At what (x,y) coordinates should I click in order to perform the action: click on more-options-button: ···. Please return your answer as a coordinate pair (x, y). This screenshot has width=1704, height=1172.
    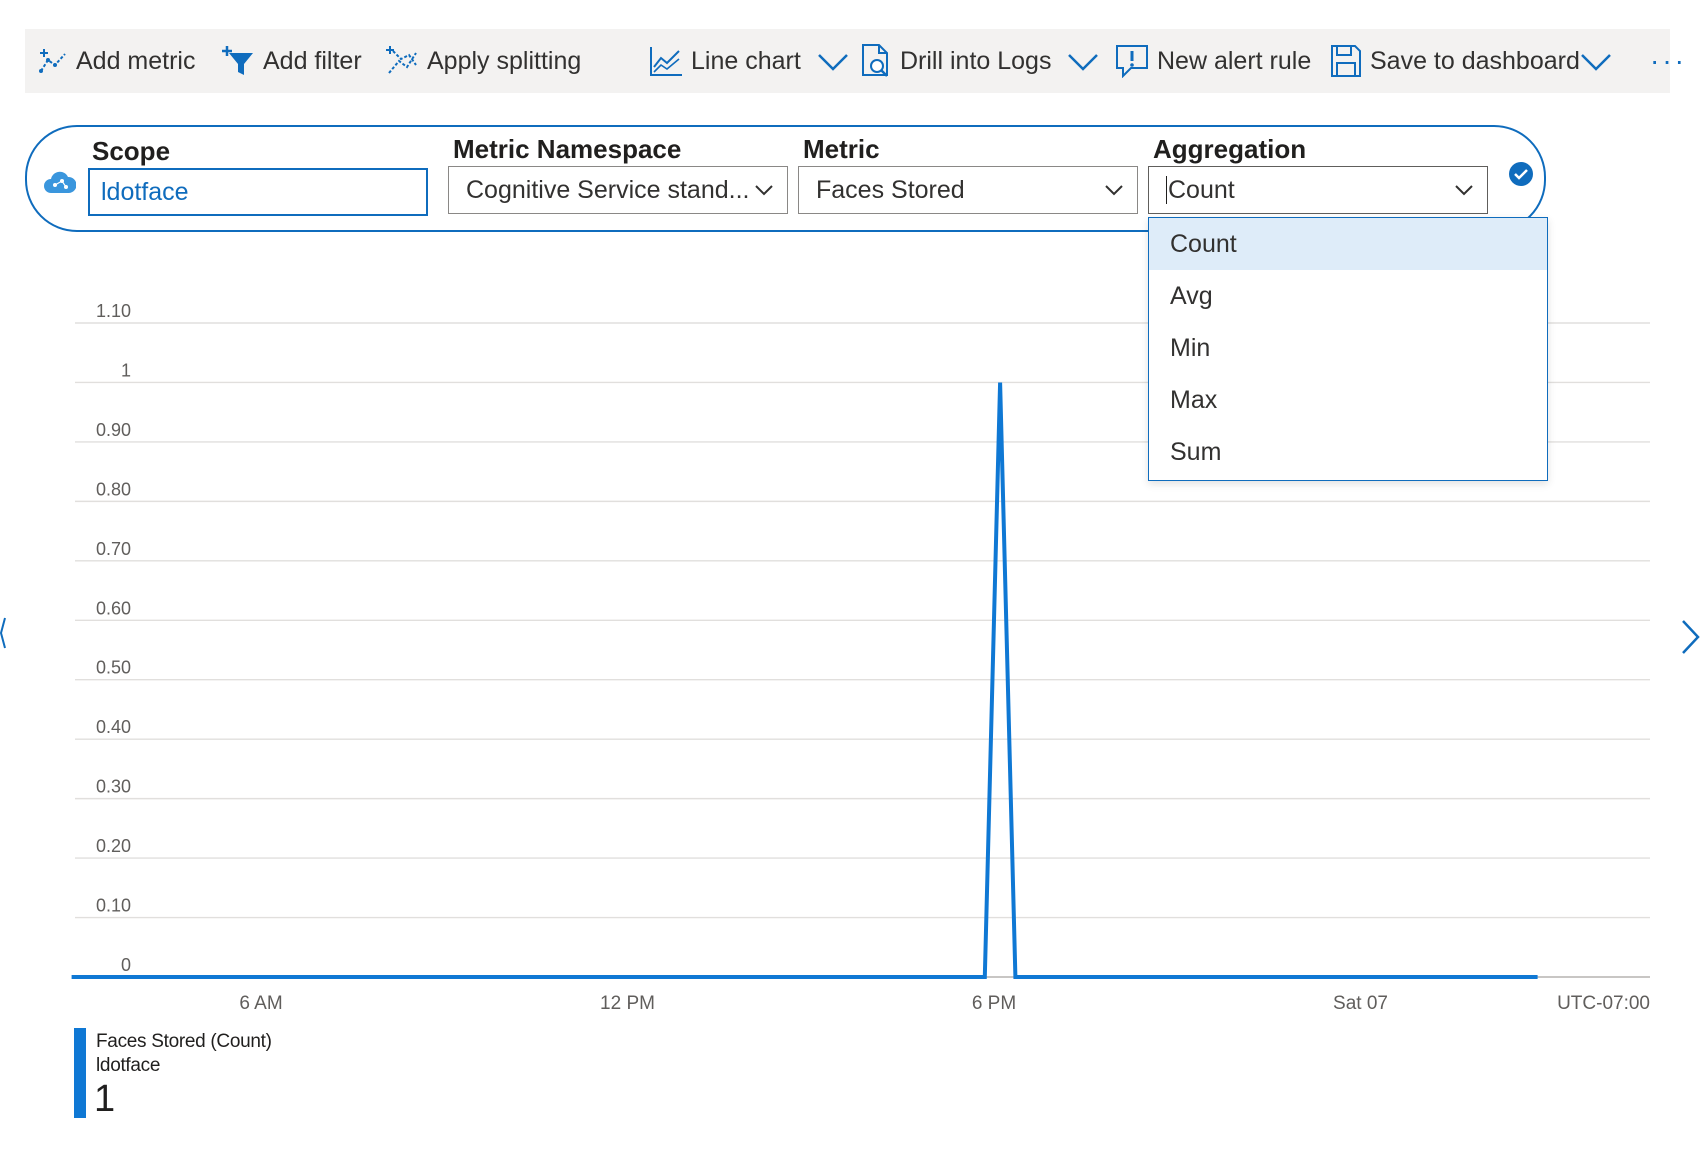
    Looking at the image, I should click on (1668, 61).